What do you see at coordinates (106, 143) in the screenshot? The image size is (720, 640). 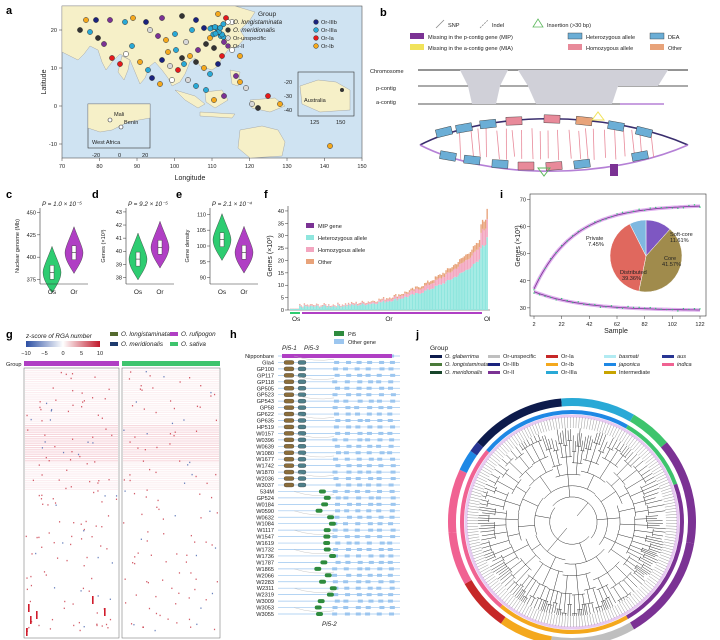 I see `africa-inset-title: West Africa` at bounding box center [106, 143].